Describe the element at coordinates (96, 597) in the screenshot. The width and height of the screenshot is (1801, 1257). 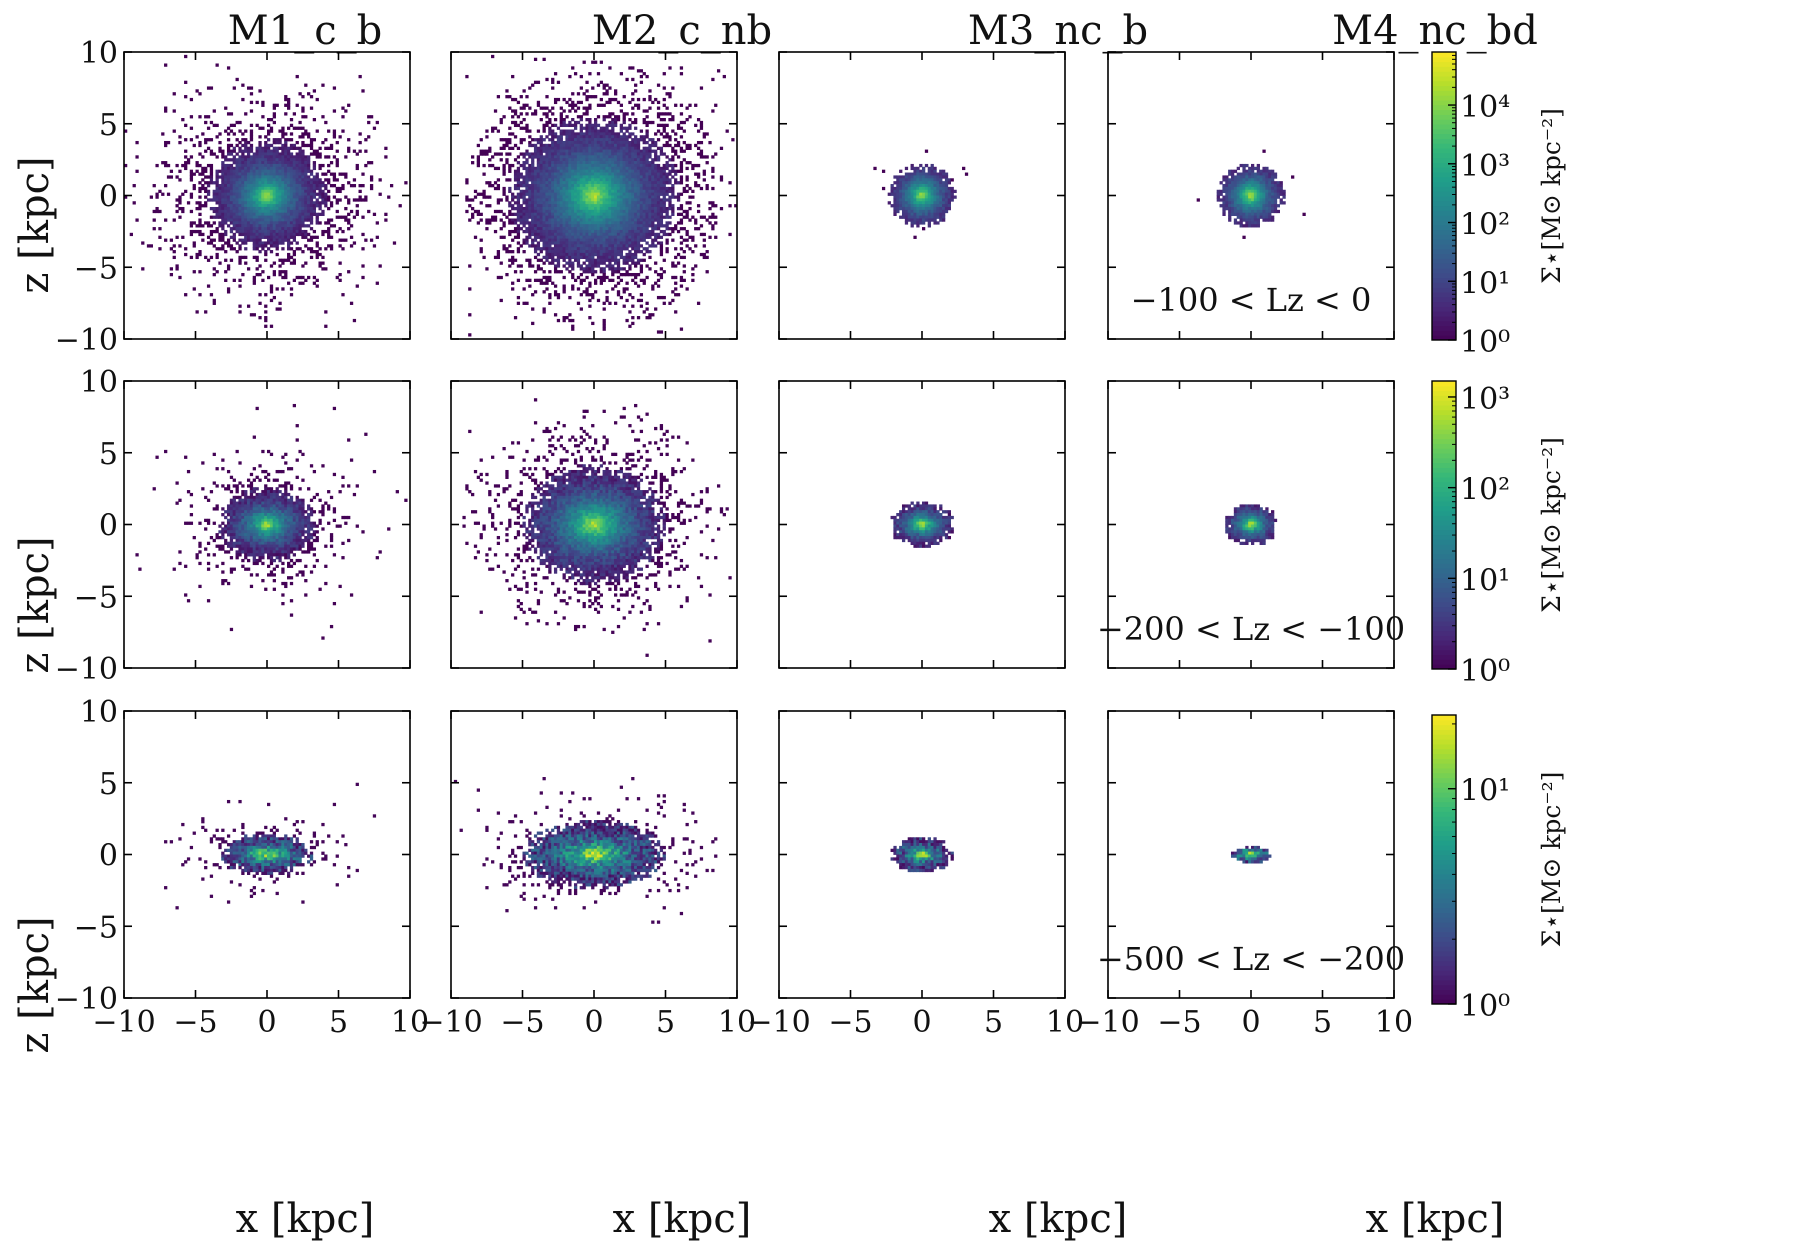
I see `y-tick-label: −5` at that location.